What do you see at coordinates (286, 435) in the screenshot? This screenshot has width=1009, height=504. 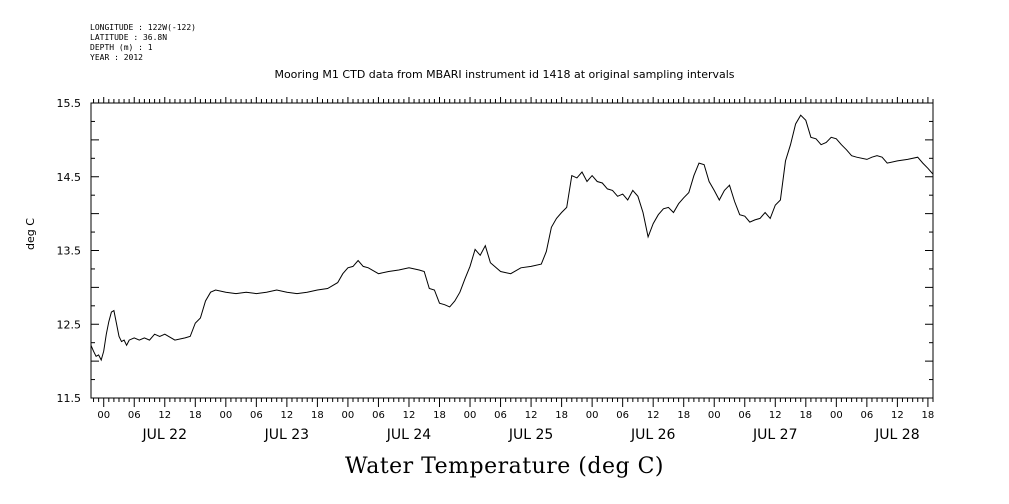 I see `x-day-label: JUL 23` at bounding box center [286, 435].